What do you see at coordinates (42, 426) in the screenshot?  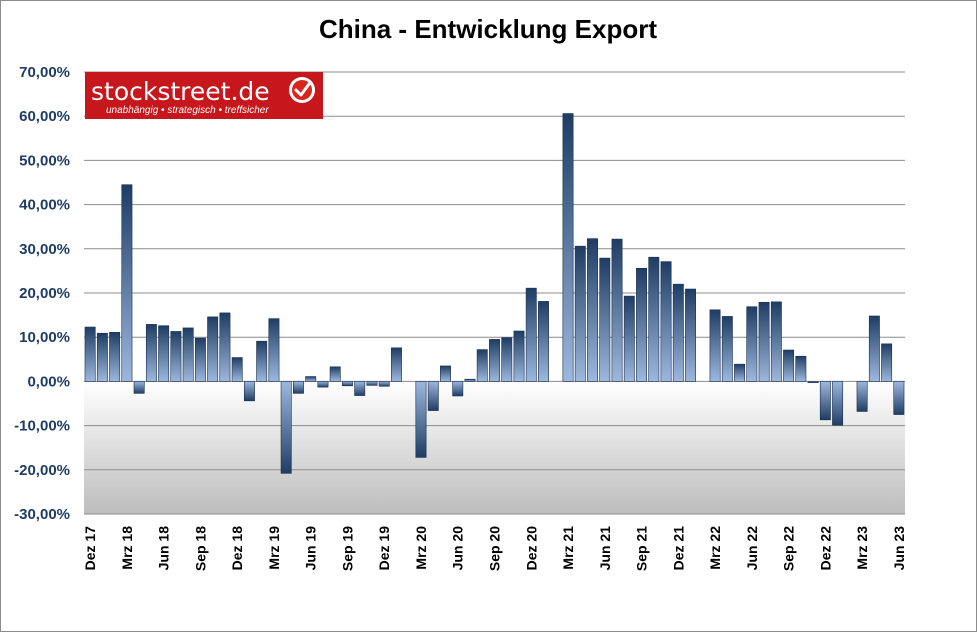 I see `y-tick-label: -10,00%` at bounding box center [42, 426].